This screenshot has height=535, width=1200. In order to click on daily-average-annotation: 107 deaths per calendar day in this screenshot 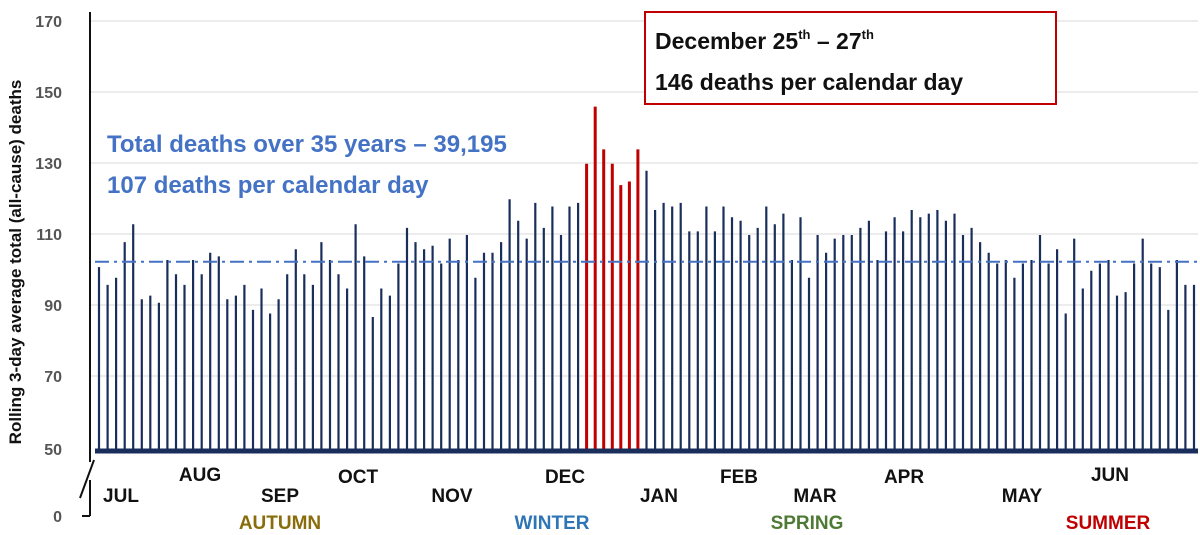, I will do `click(268, 185)`.